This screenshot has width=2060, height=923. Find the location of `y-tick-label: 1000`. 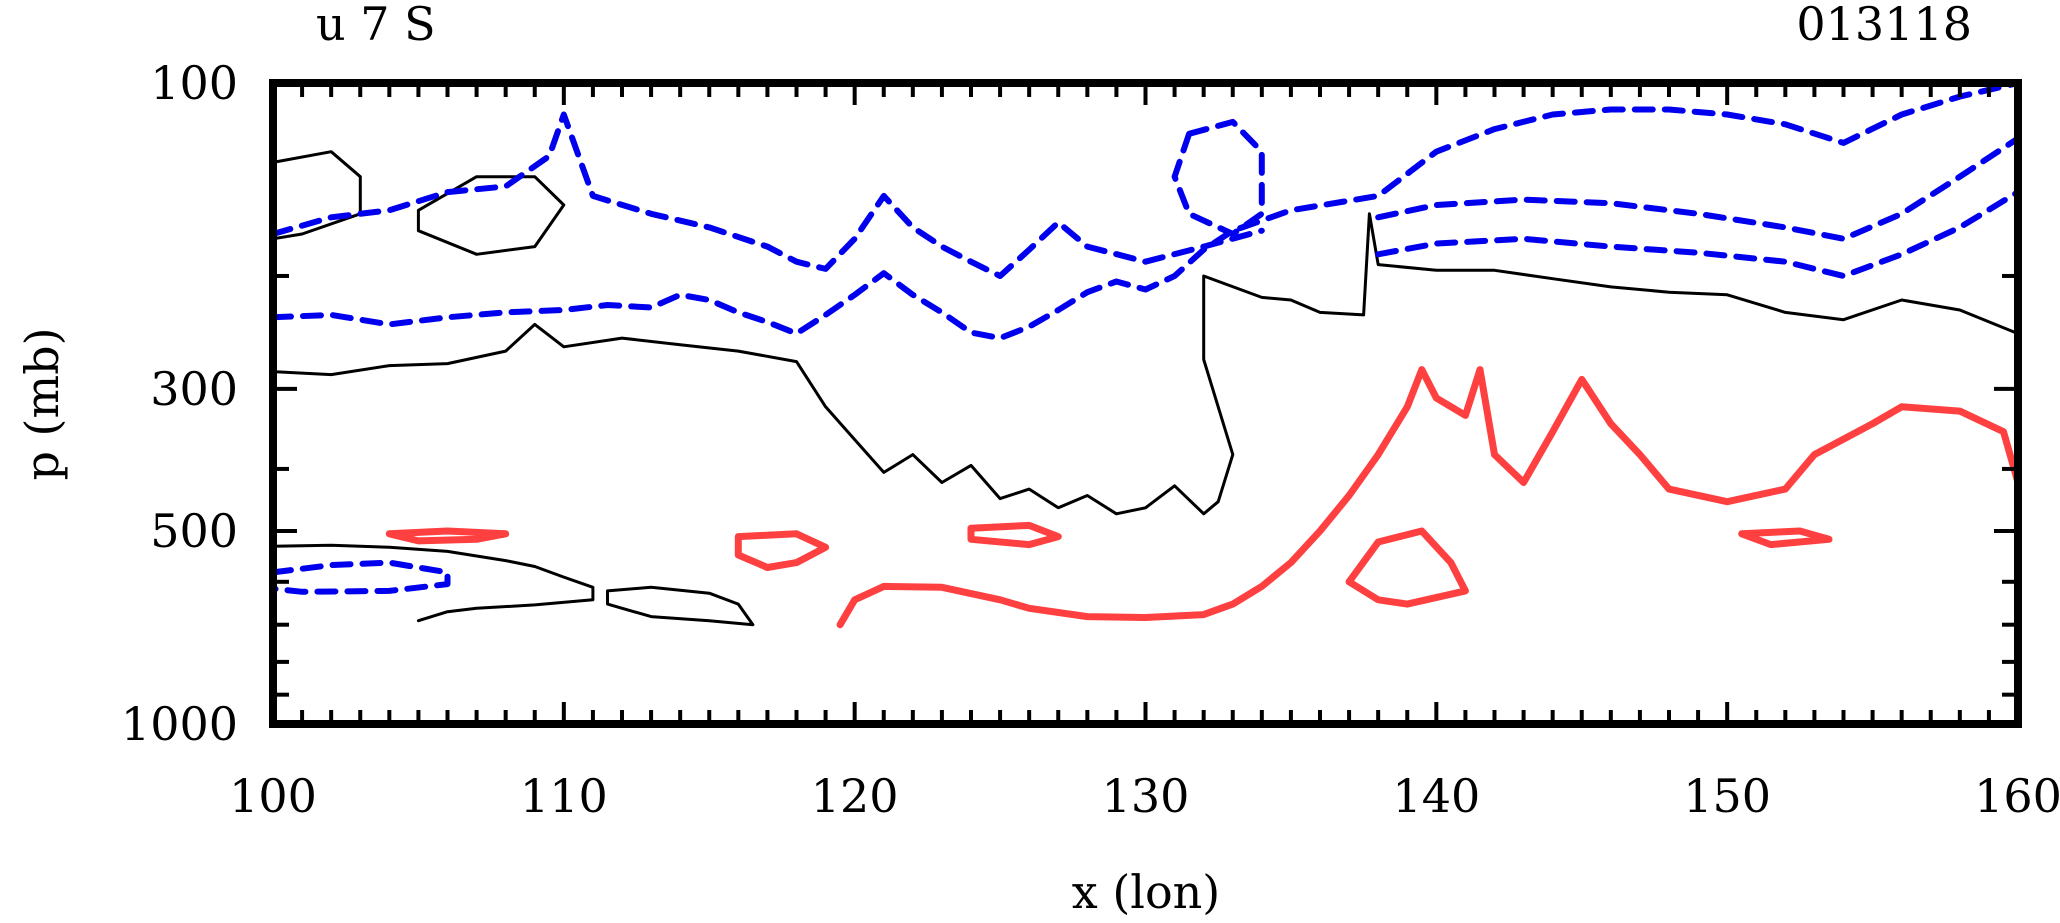

y-tick-label: 1000 is located at coordinates (179, 724).